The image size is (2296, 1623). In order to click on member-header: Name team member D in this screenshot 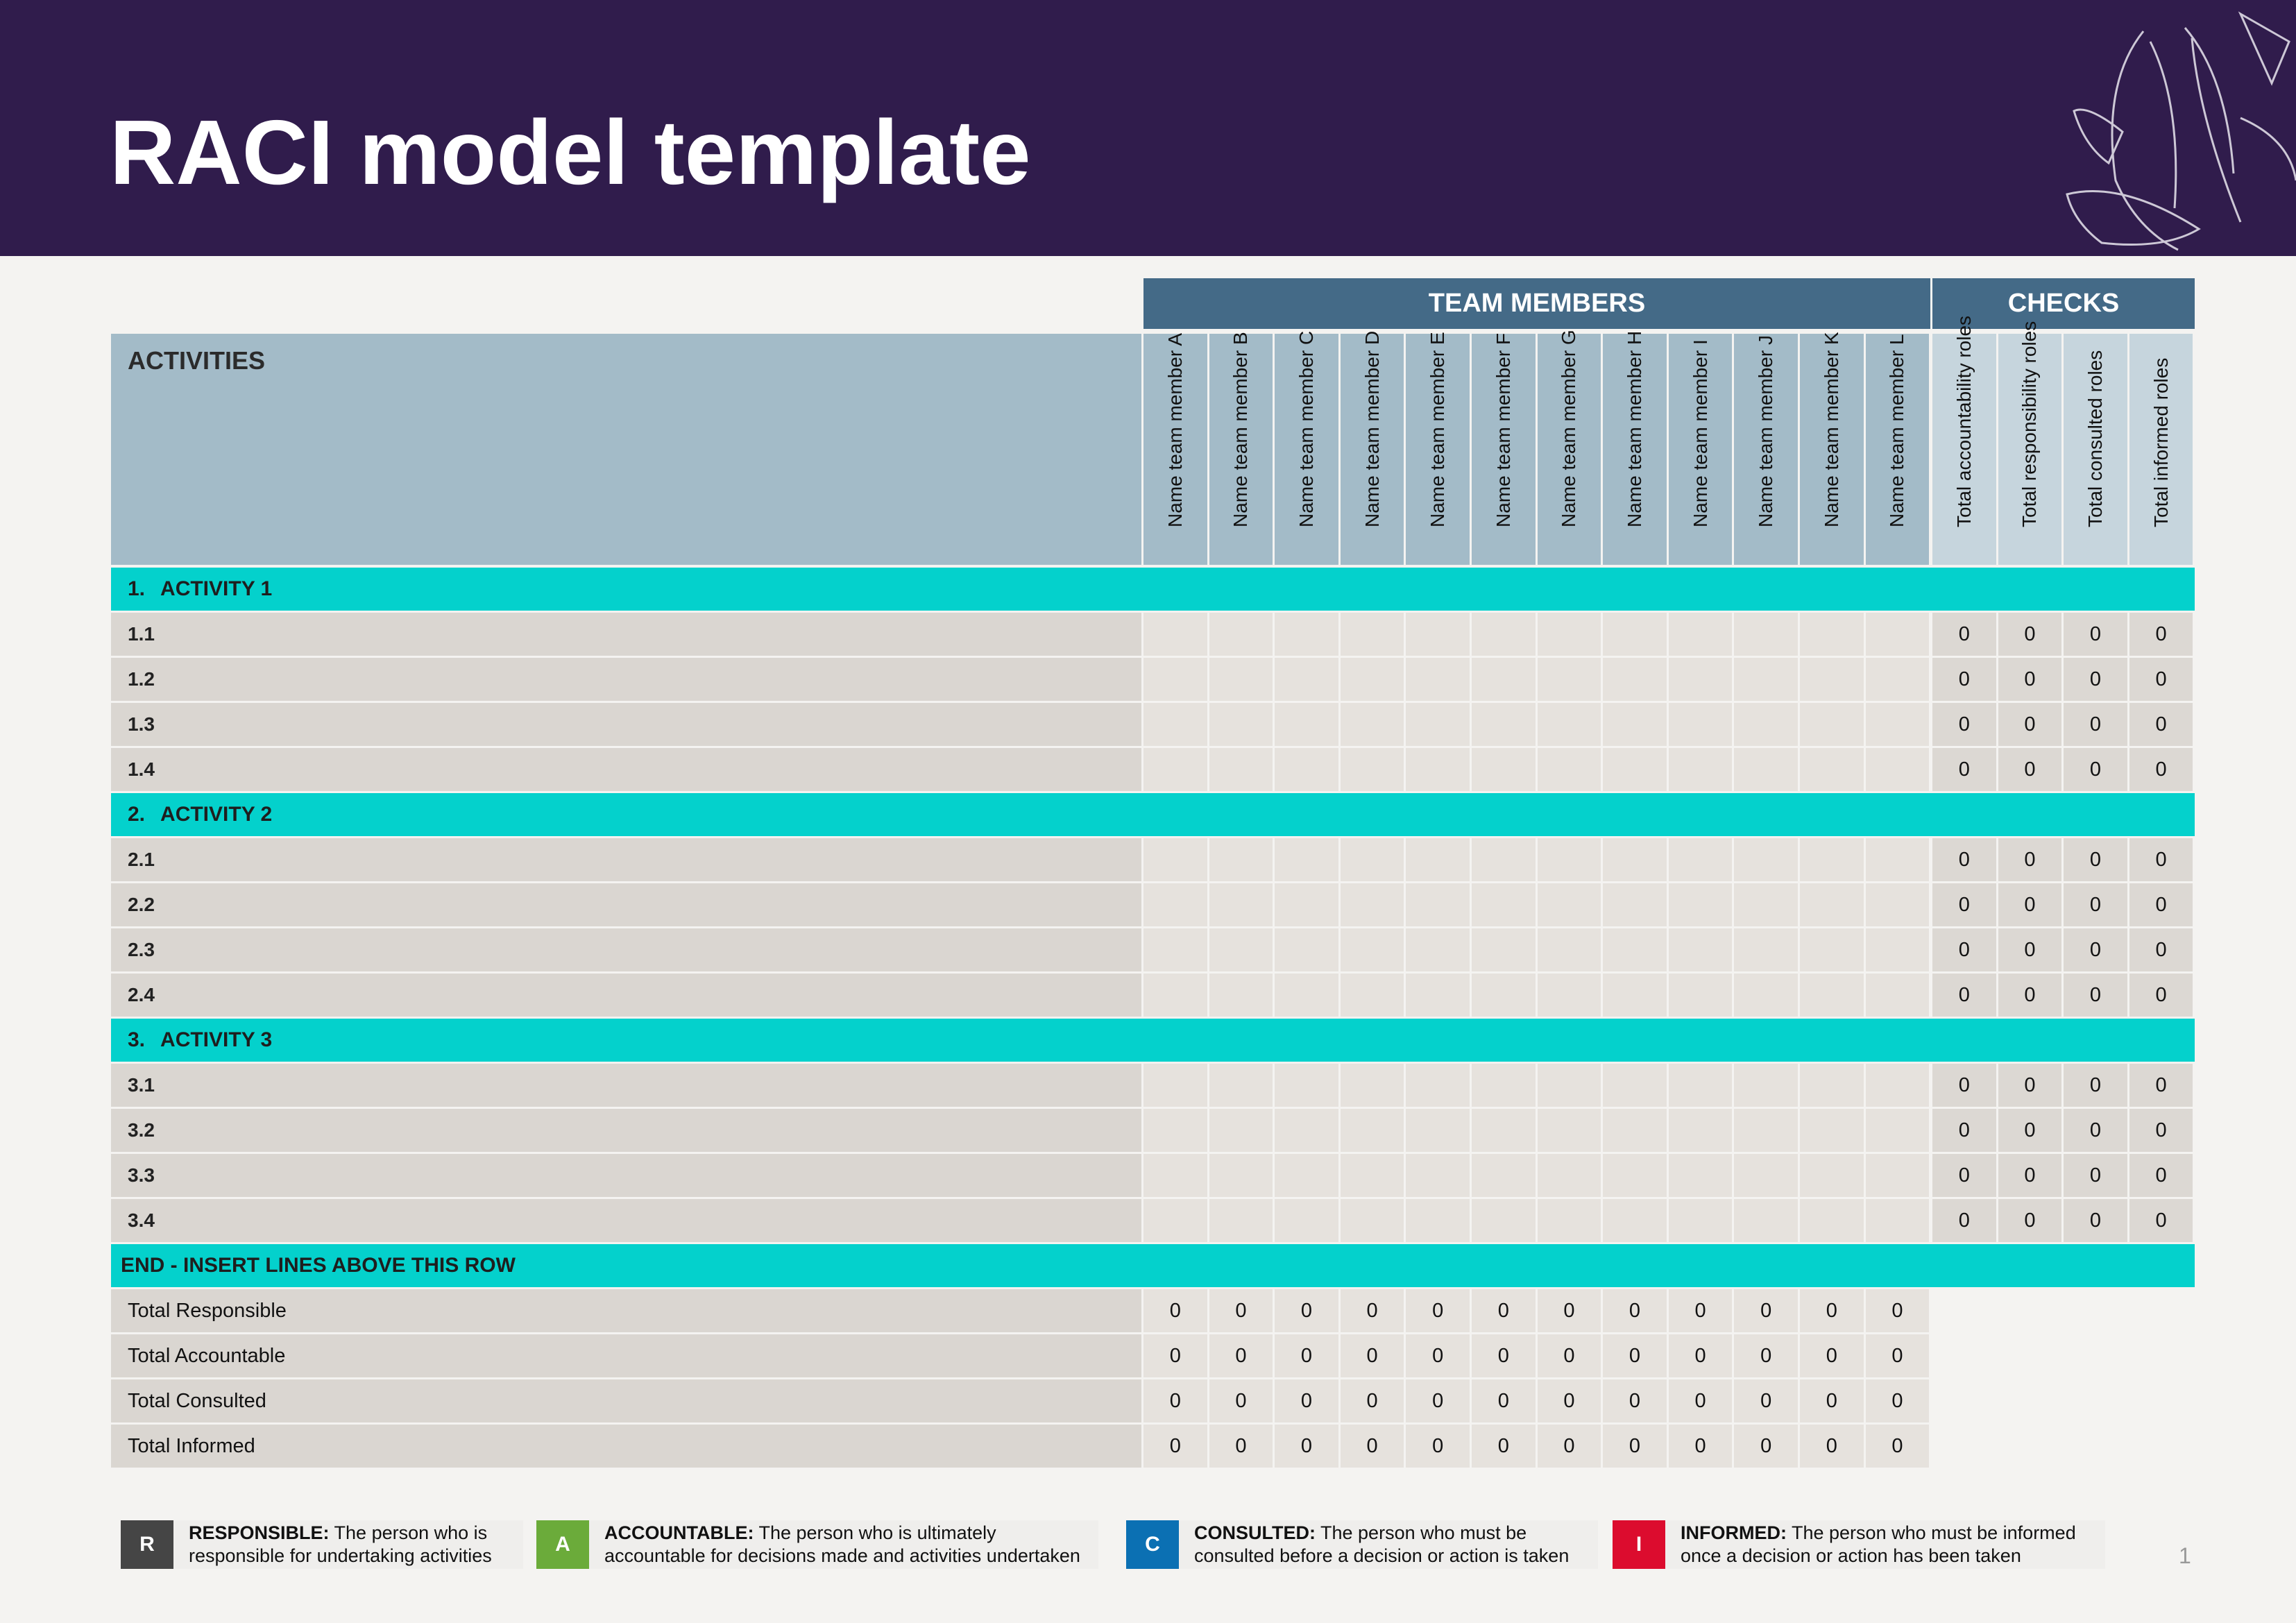, I will do `click(1372, 448)`.